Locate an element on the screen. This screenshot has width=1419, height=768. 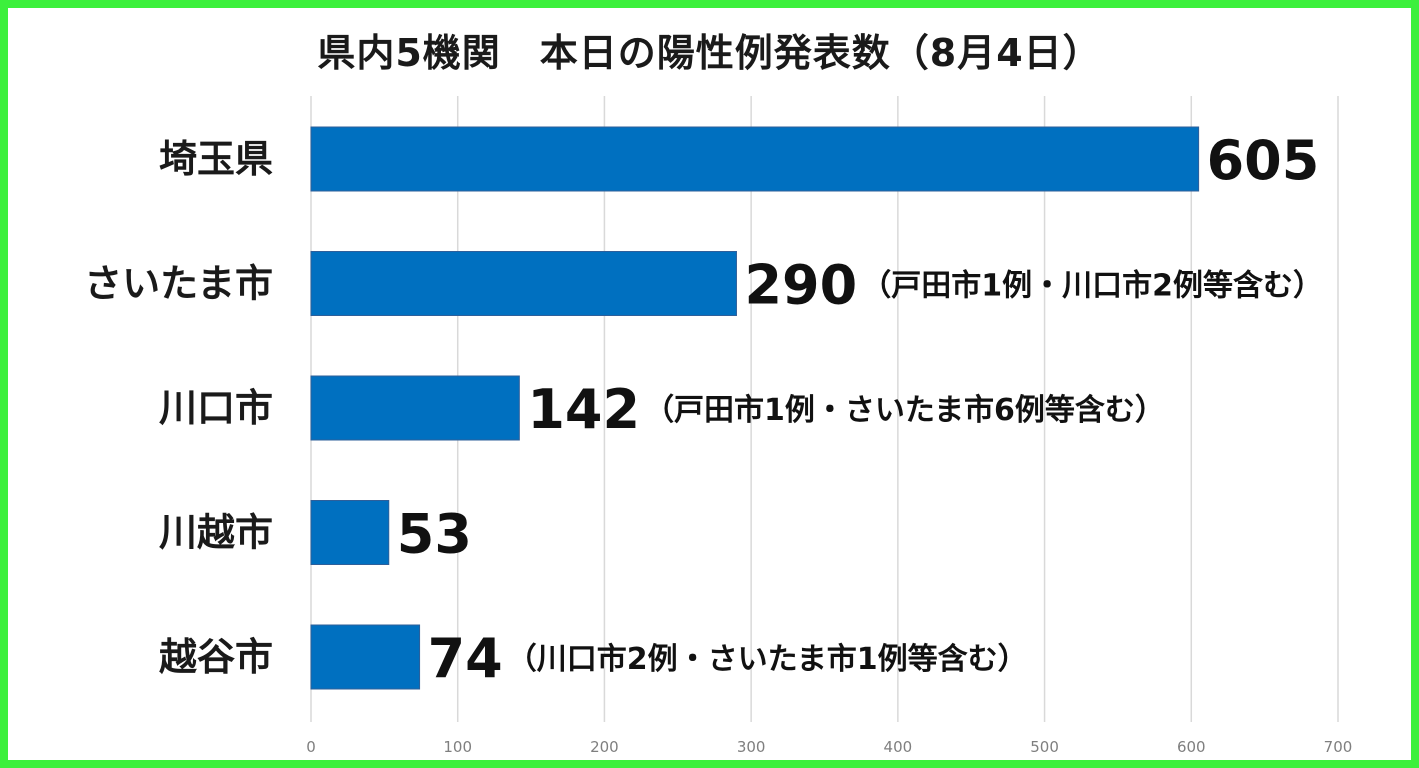
x-tick-label: 400 is located at coordinates (898, 747).